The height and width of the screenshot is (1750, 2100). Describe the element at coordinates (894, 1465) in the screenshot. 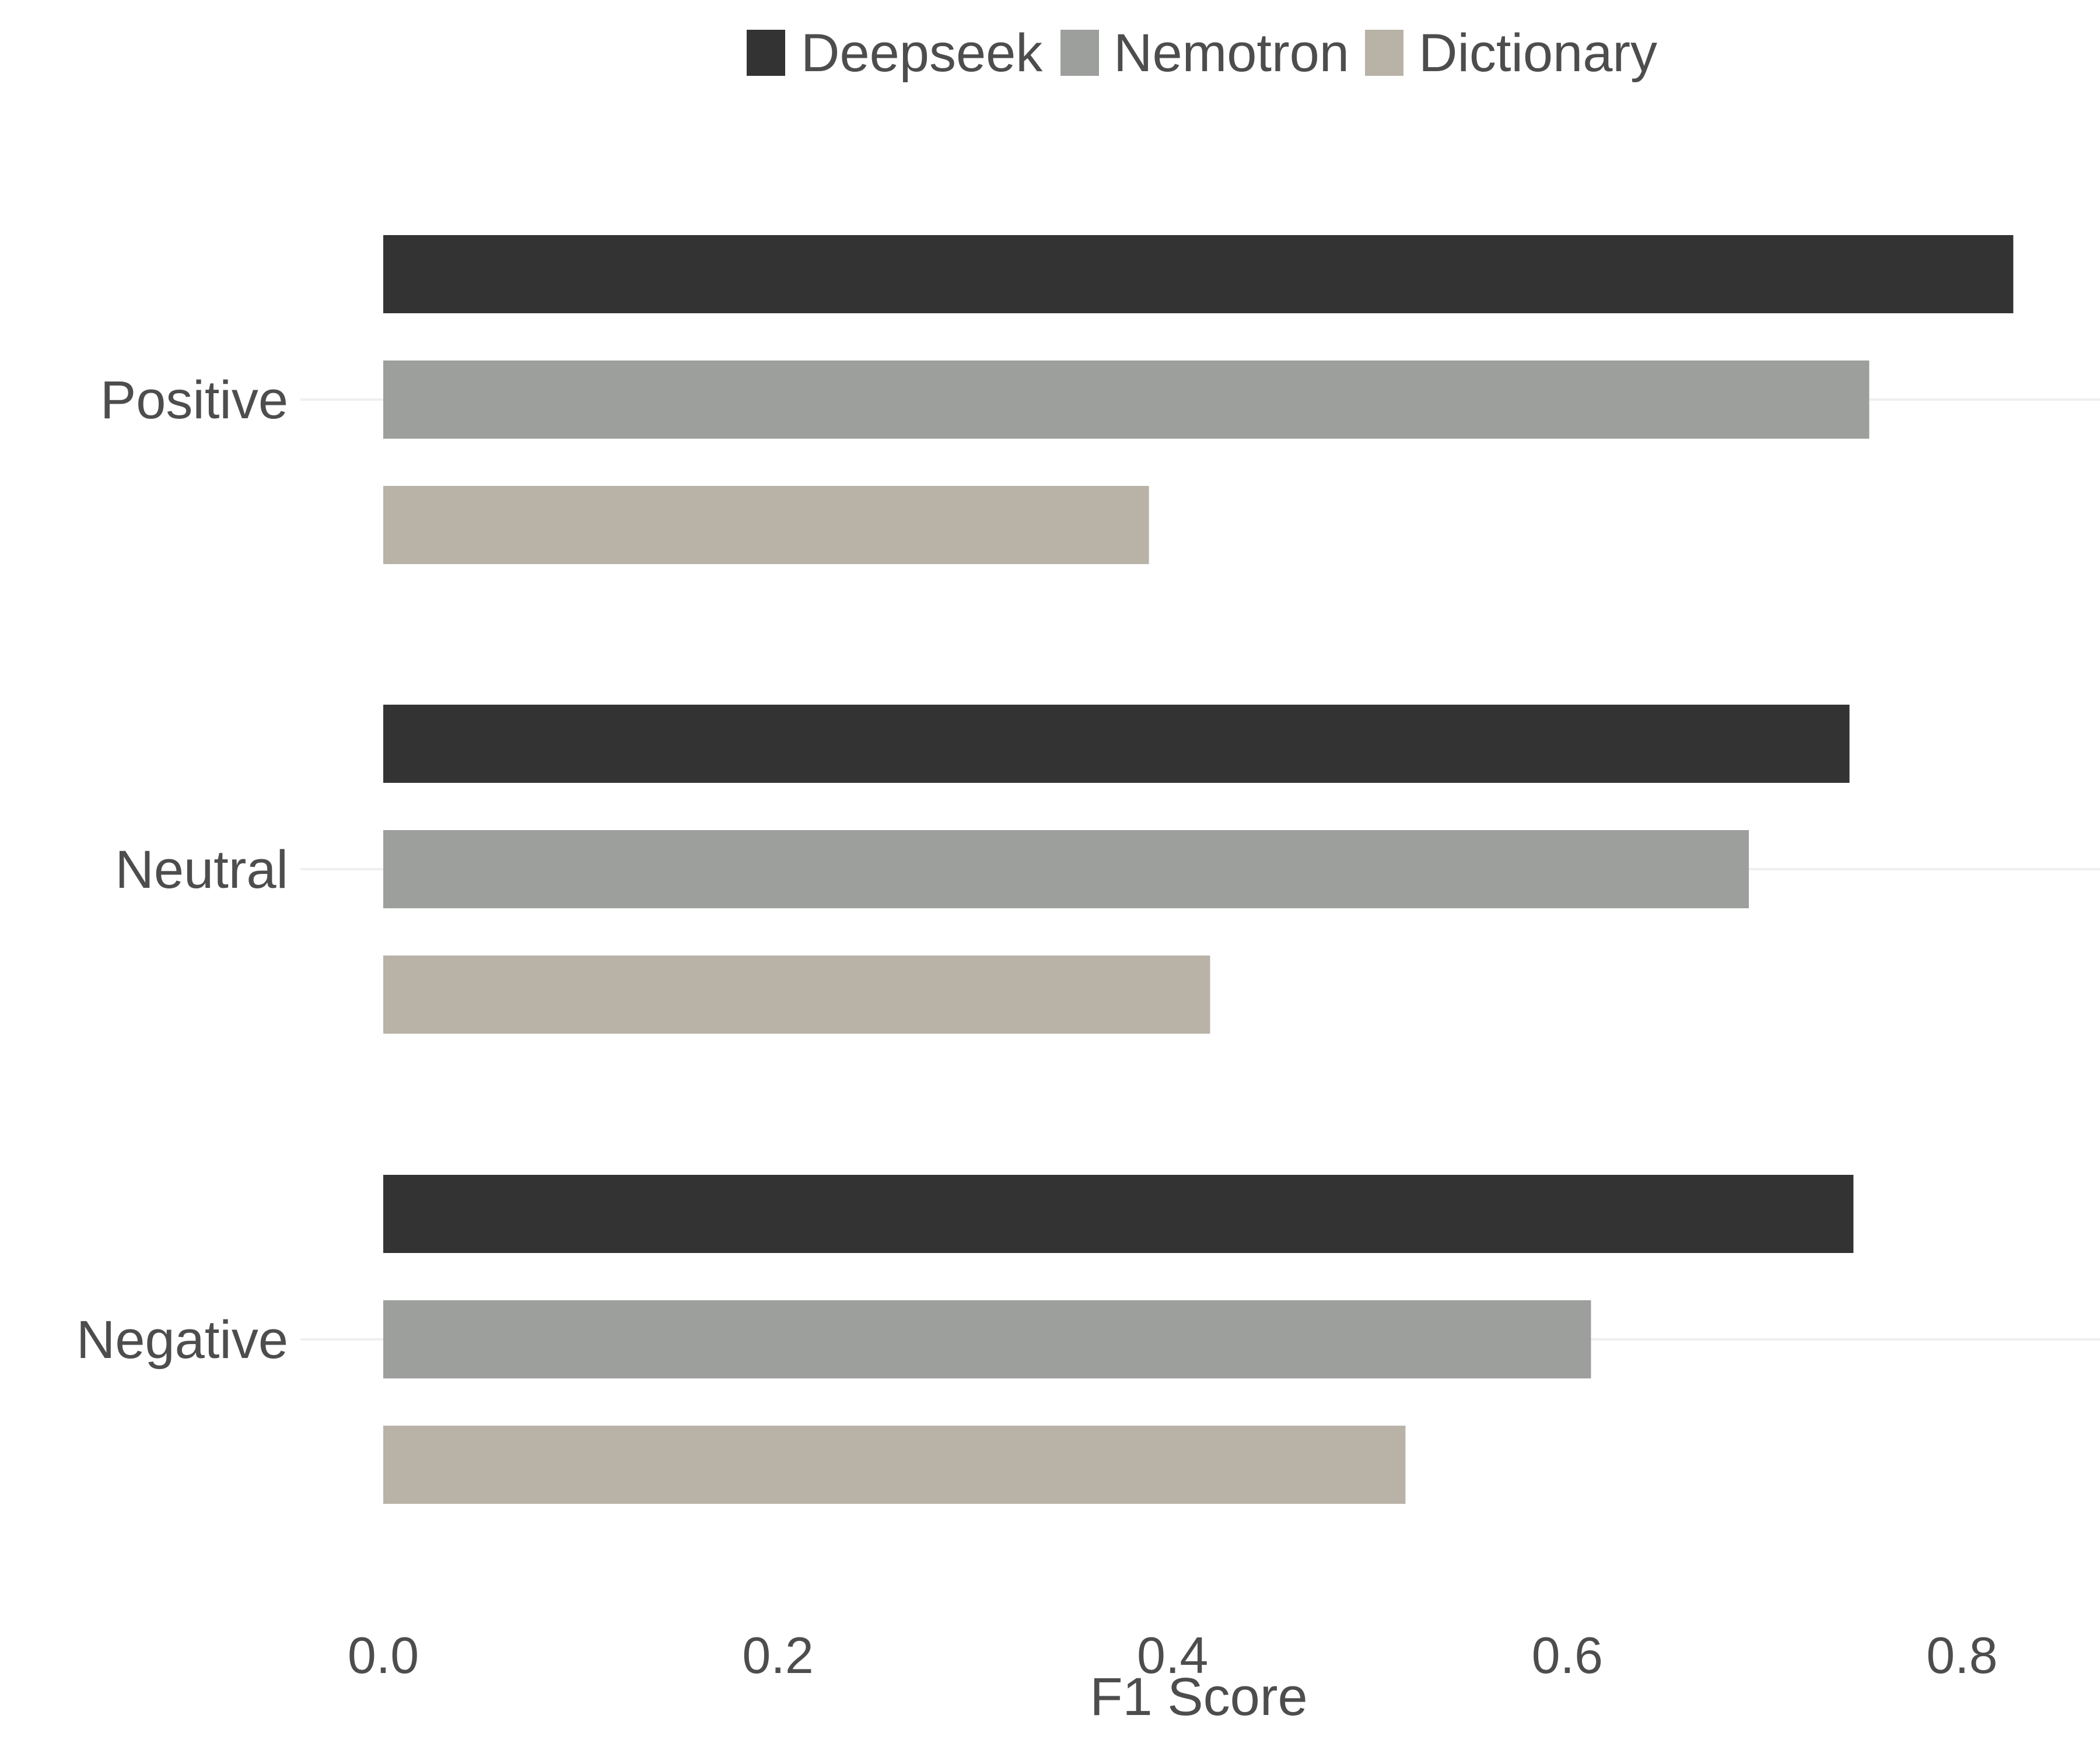

I see `bar-negative-dictionary` at that location.